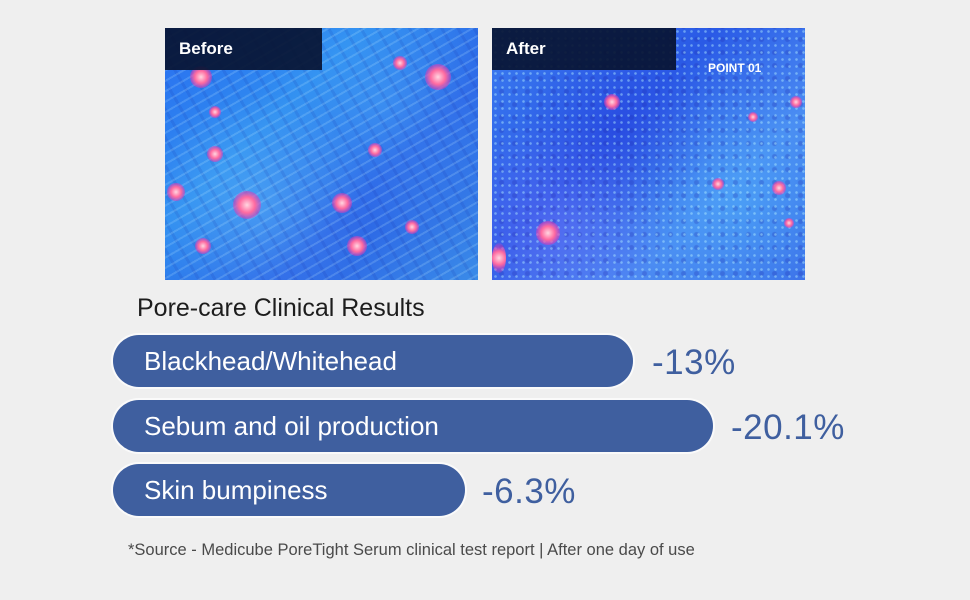  Describe the element at coordinates (788, 427) in the screenshot. I see `value-sebum-oil-production: -20.1%` at that location.